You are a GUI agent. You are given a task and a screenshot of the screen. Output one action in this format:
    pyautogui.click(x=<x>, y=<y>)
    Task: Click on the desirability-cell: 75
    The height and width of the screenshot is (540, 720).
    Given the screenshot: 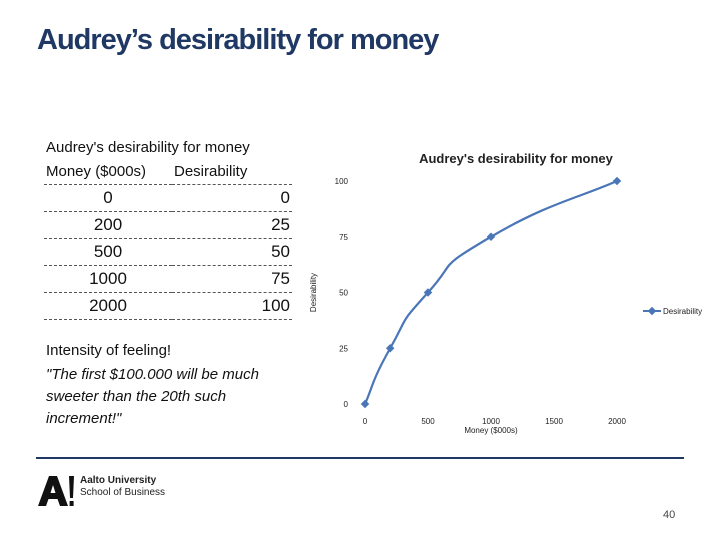 What is the action you would take?
    pyautogui.click(x=232, y=279)
    